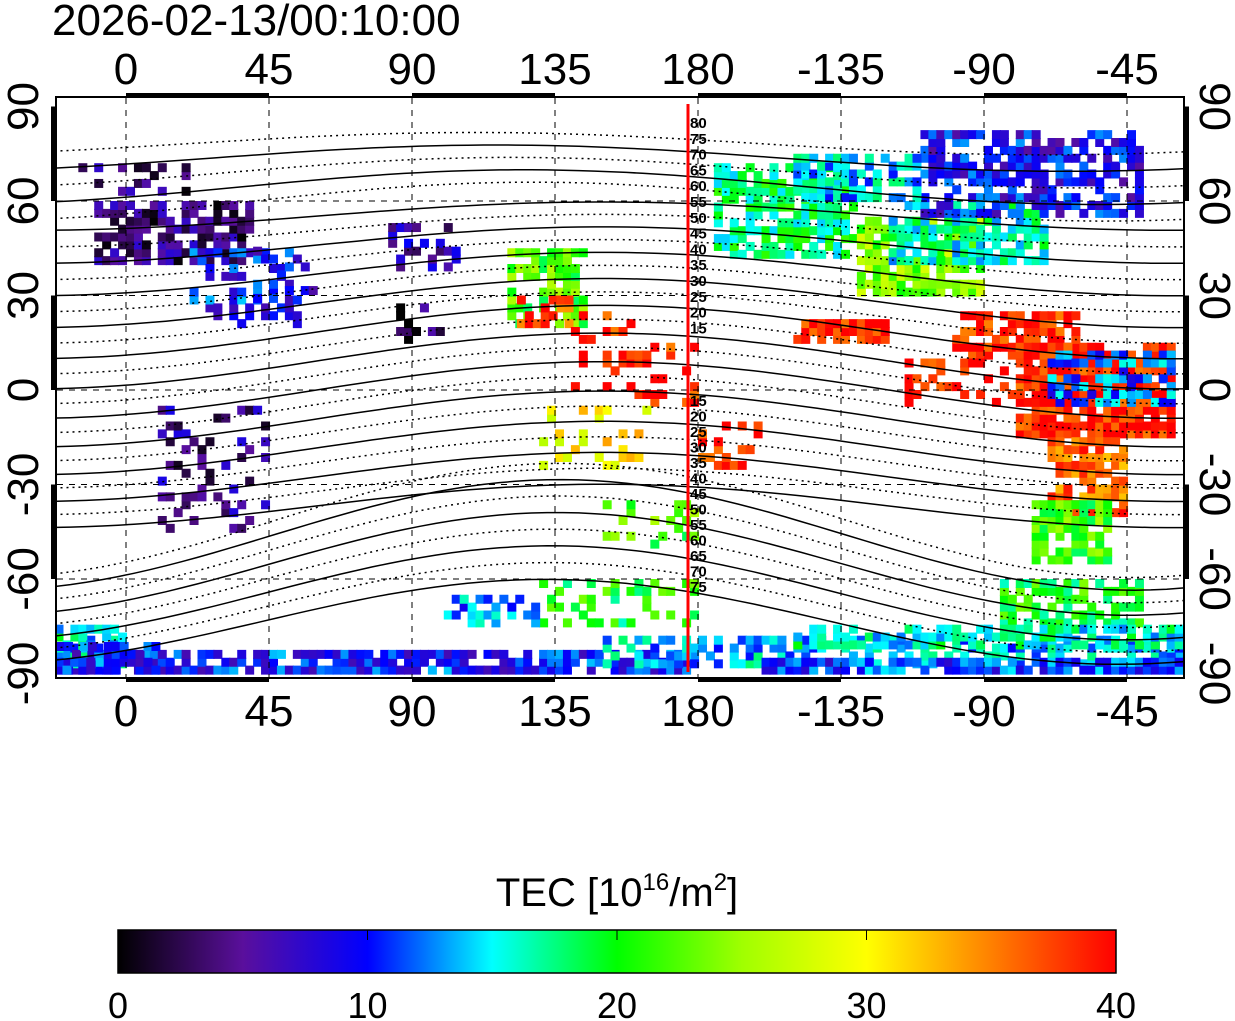 This screenshot has height=1021, width=1235. I want to click on frame-bar, so click(769, 679).